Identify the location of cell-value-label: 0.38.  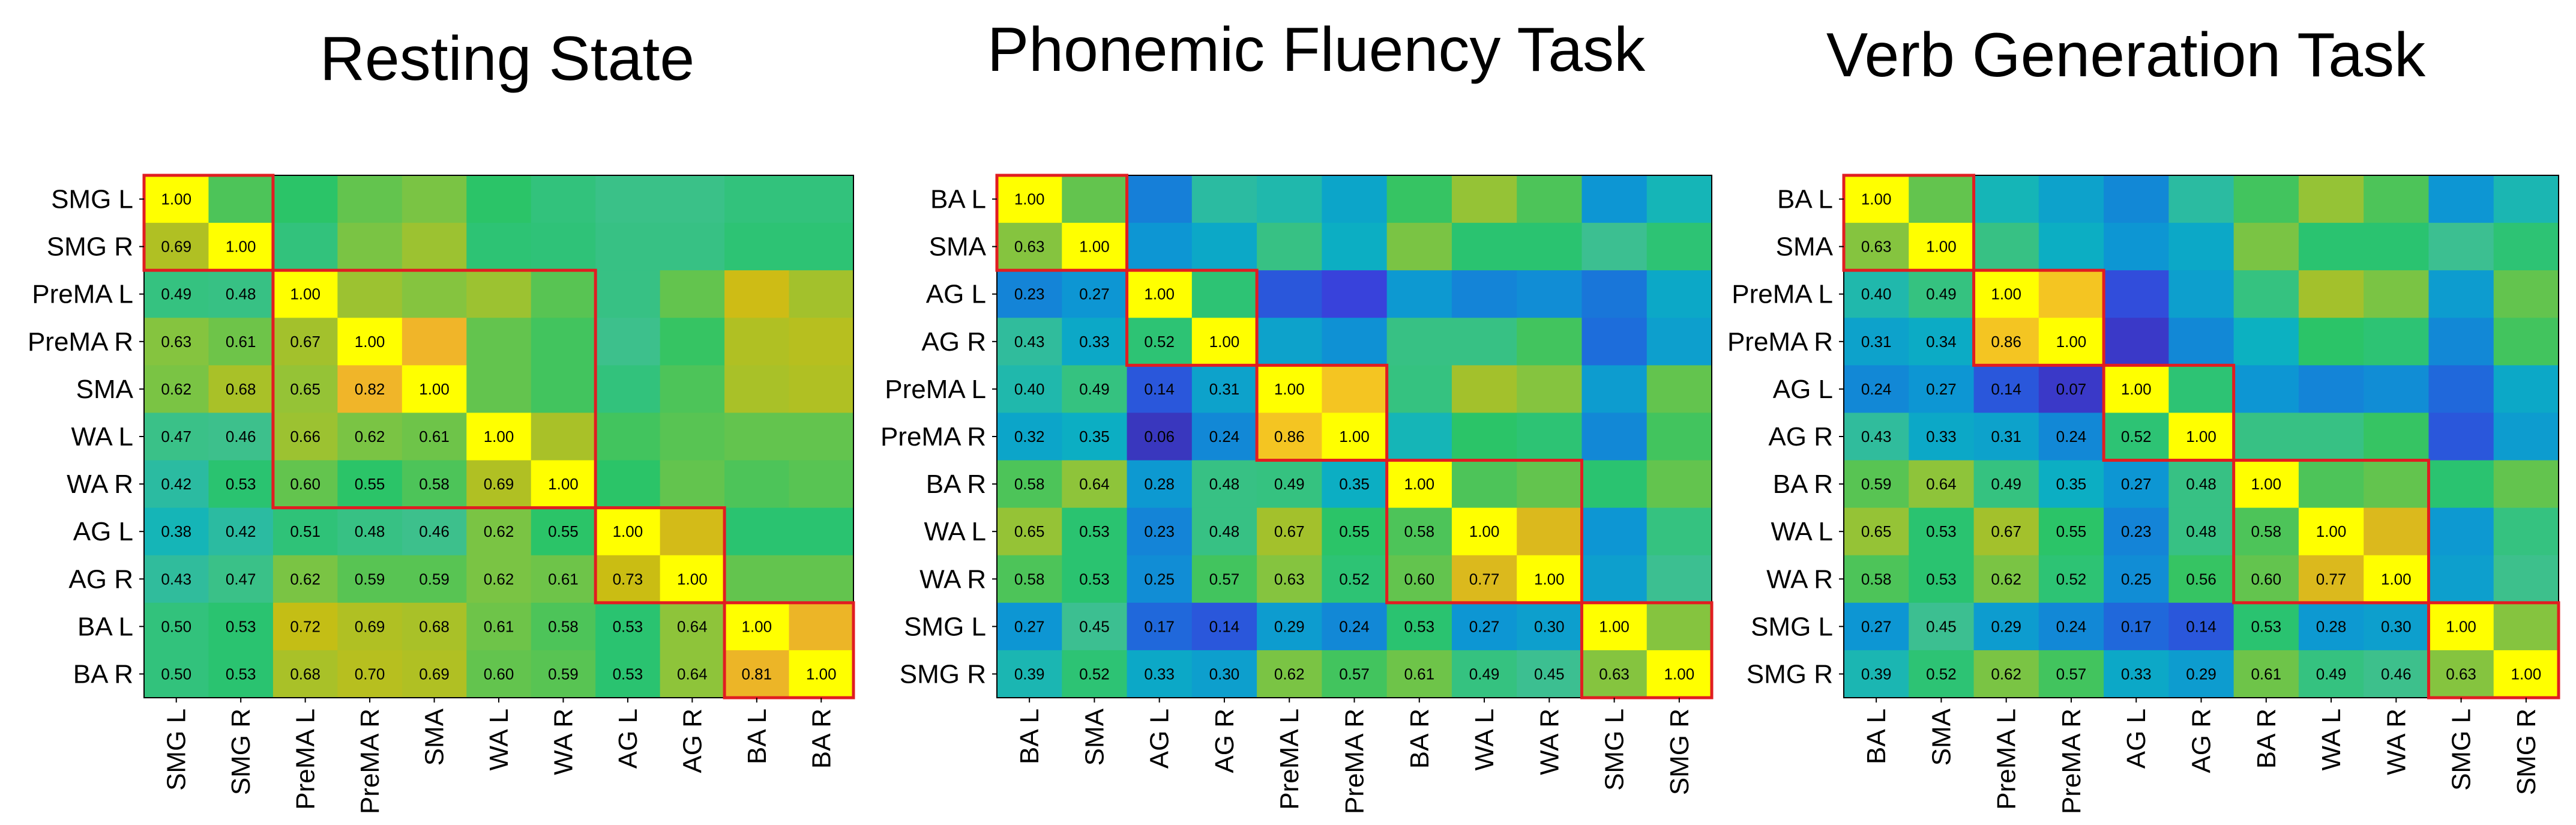
(176, 531).